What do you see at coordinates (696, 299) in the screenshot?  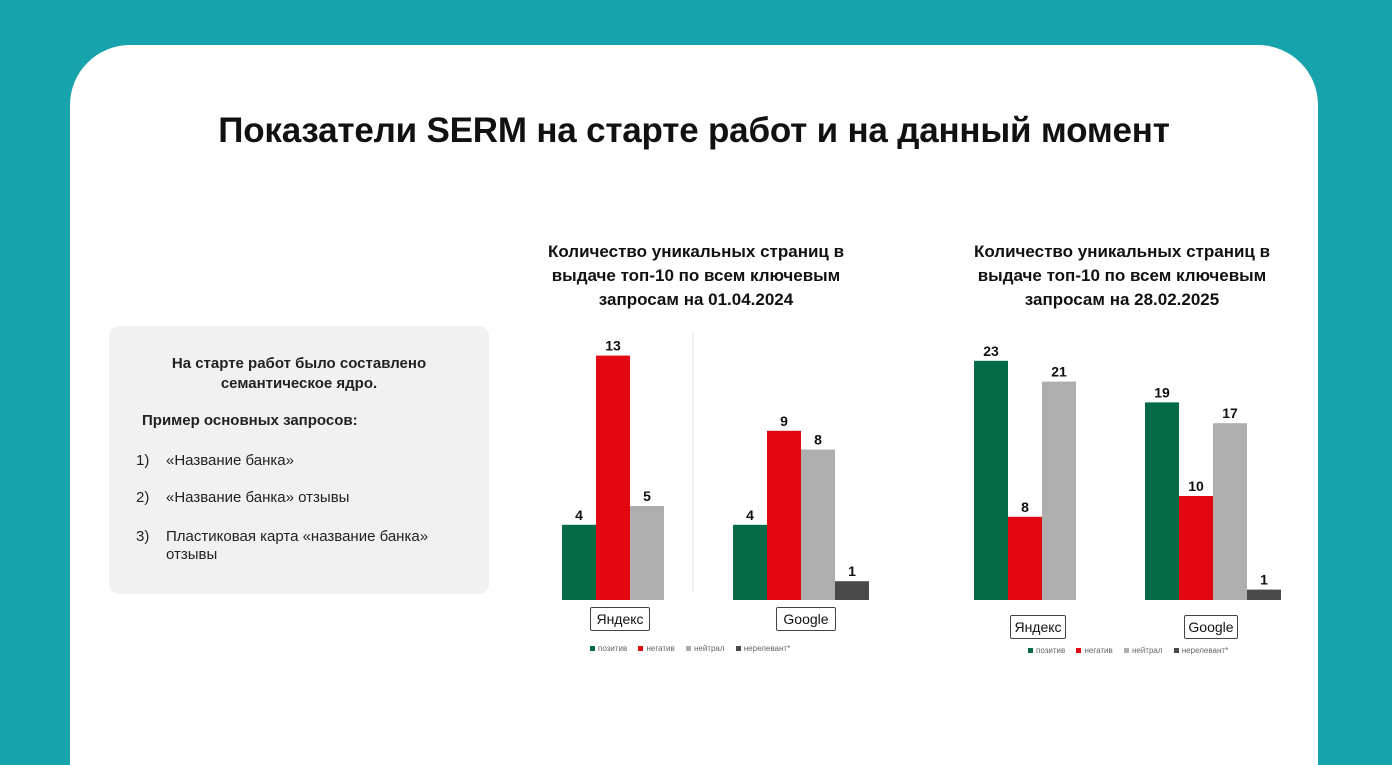 I see `chart-1-title-line-3: запросам на 01.04.2024` at bounding box center [696, 299].